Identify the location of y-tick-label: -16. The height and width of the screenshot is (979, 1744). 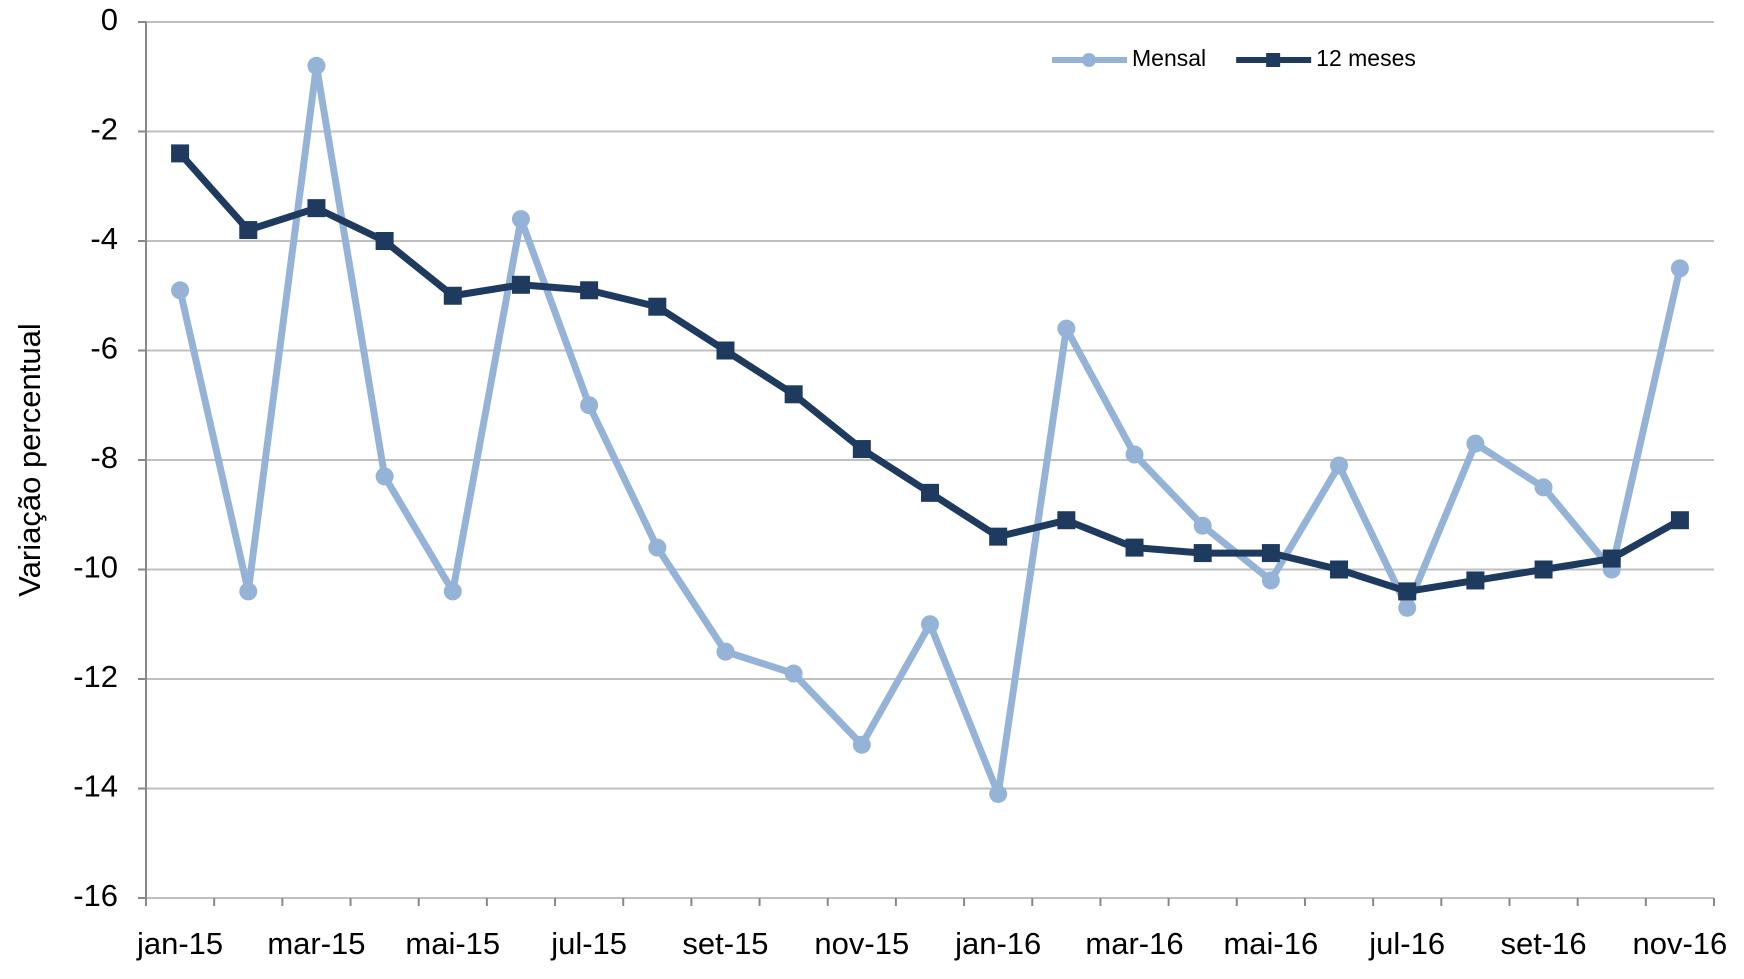
(95, 895).